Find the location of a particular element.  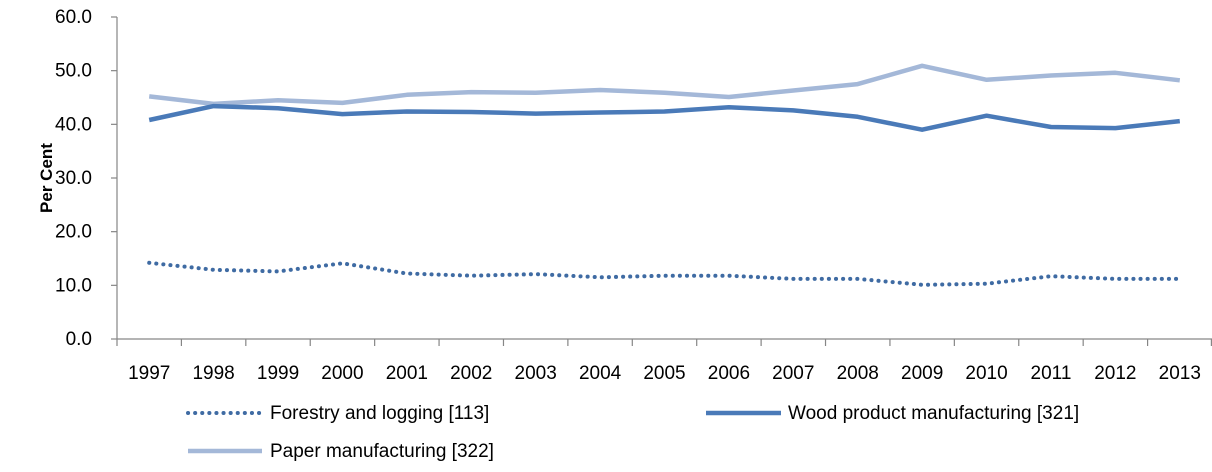

x-tick-label: 2013 is located at coordinates (1180, 373).